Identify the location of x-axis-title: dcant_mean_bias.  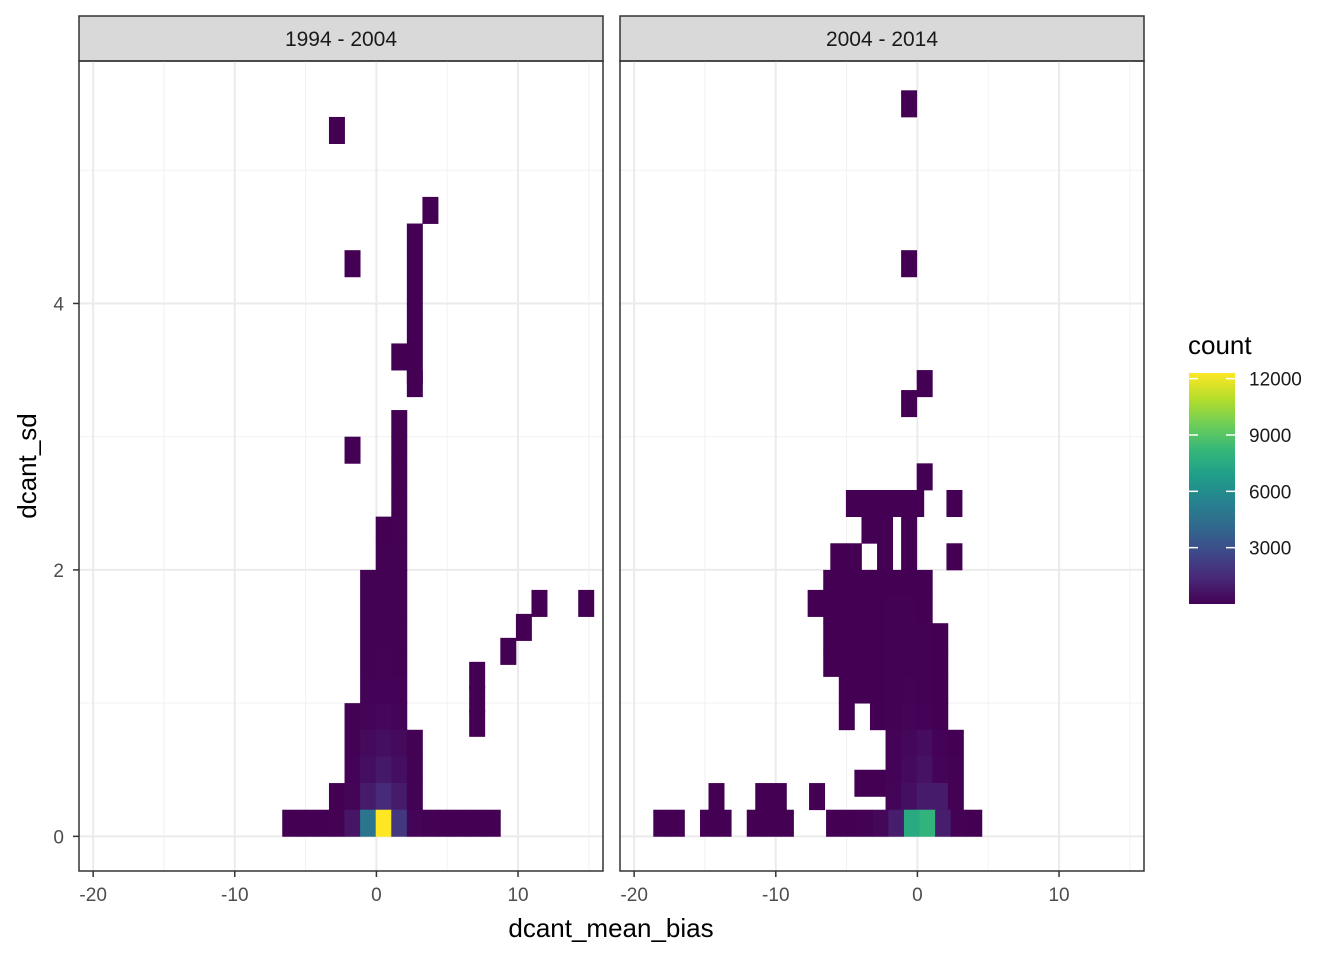
(610, 928).